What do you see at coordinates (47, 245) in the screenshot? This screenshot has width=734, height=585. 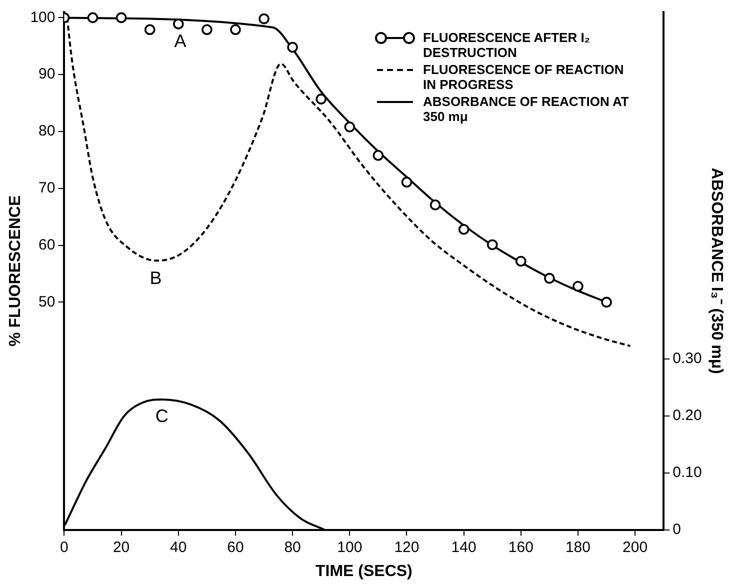 I see `y-tick-label: 60` at bounding box center [47, 245].